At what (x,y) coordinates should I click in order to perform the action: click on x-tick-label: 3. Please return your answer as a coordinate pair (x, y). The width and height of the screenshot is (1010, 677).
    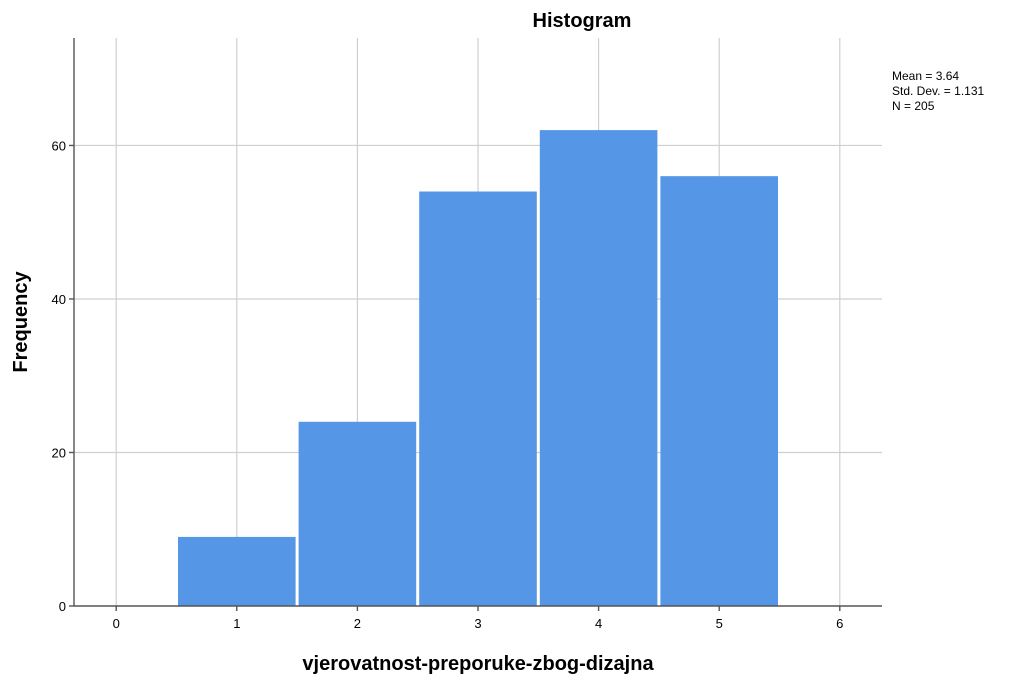
    Looking at the image, I should click on (477, 623).